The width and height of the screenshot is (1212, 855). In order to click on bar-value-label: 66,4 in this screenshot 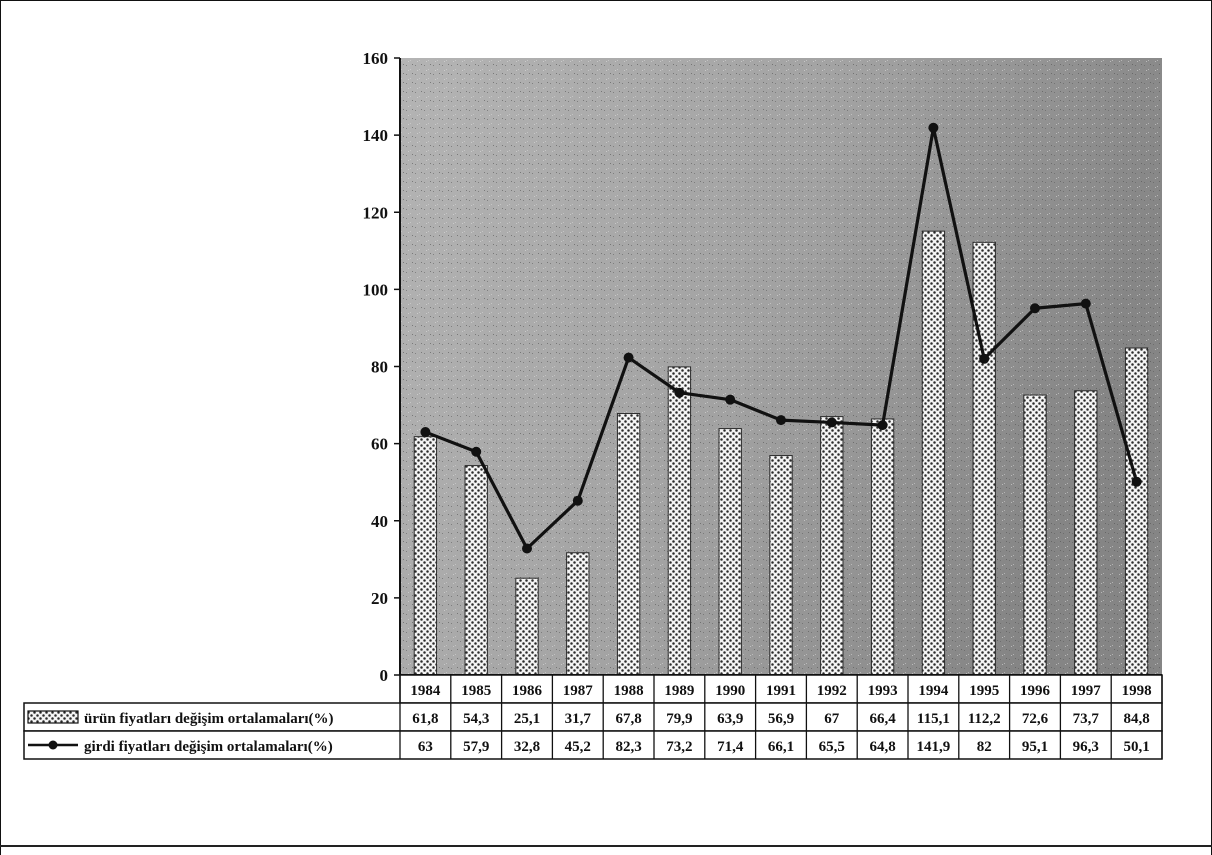, I will do `click(882, 719)`.